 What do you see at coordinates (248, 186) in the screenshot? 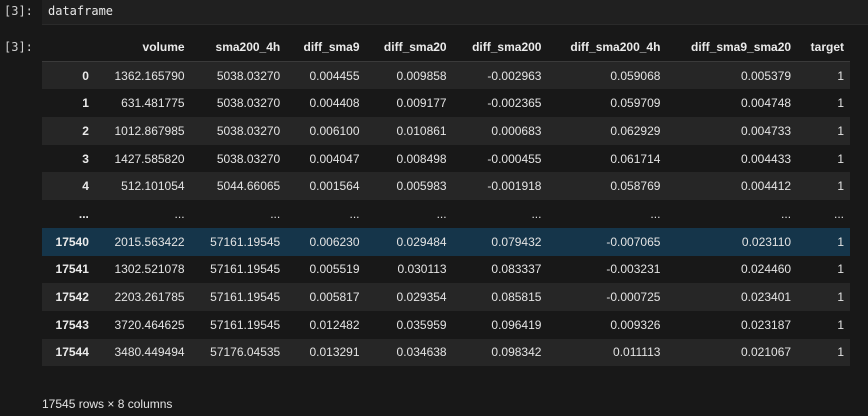
I see `table-cell: 5044.66065` at bounding box center [248, 186].